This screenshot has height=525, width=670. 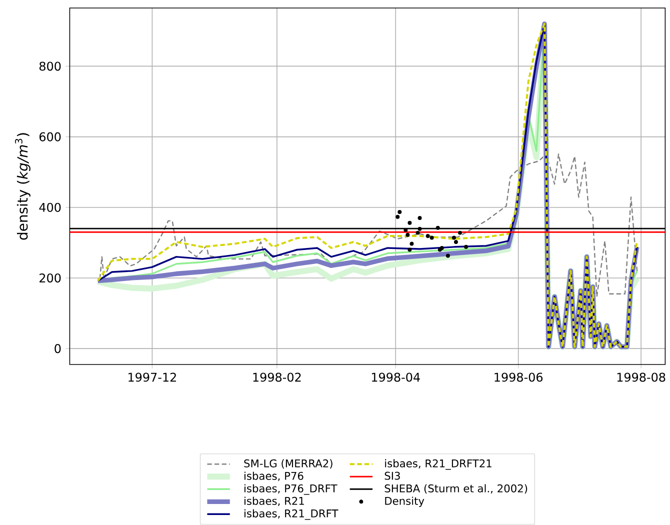 I want to click on legend-label: SM-LG (MERRA2), so click(x=288, y=464).